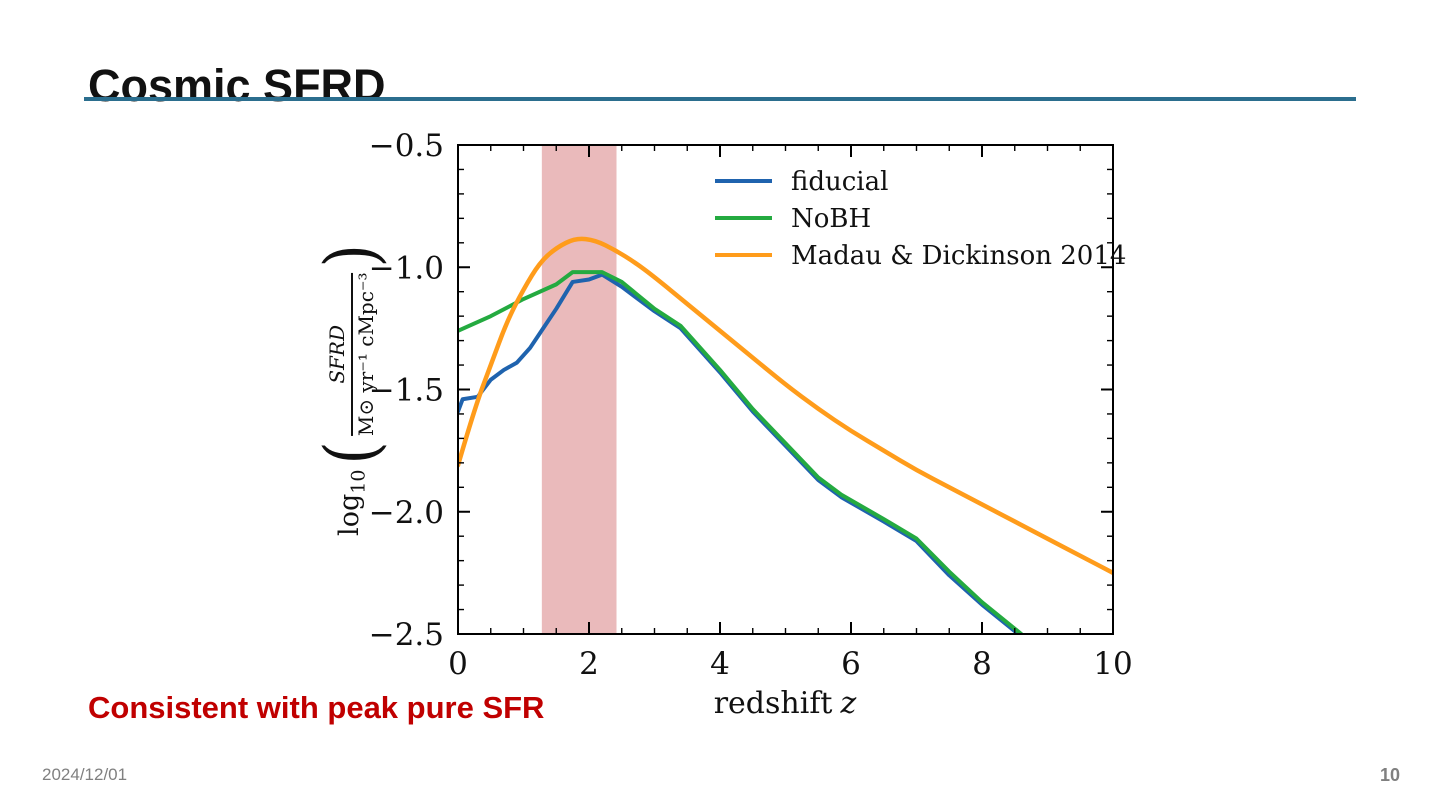 This screenshot has width=1440, height=810. Describe the element at coordinates (720, 99) in the screenshot. I see `title-underline` at that location.